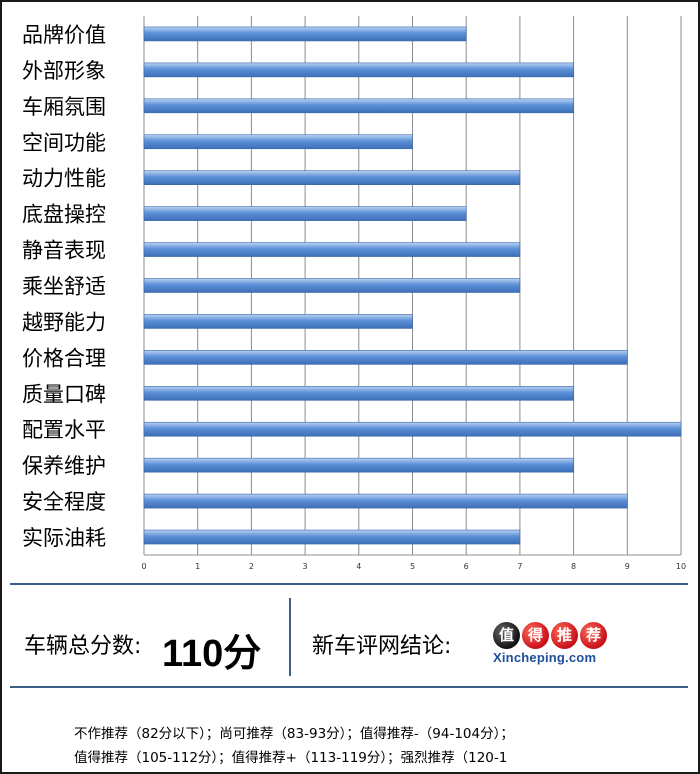 This screenshot has width=700, height=774. I want to click on category-label: 空间功能, so click(64, 143).